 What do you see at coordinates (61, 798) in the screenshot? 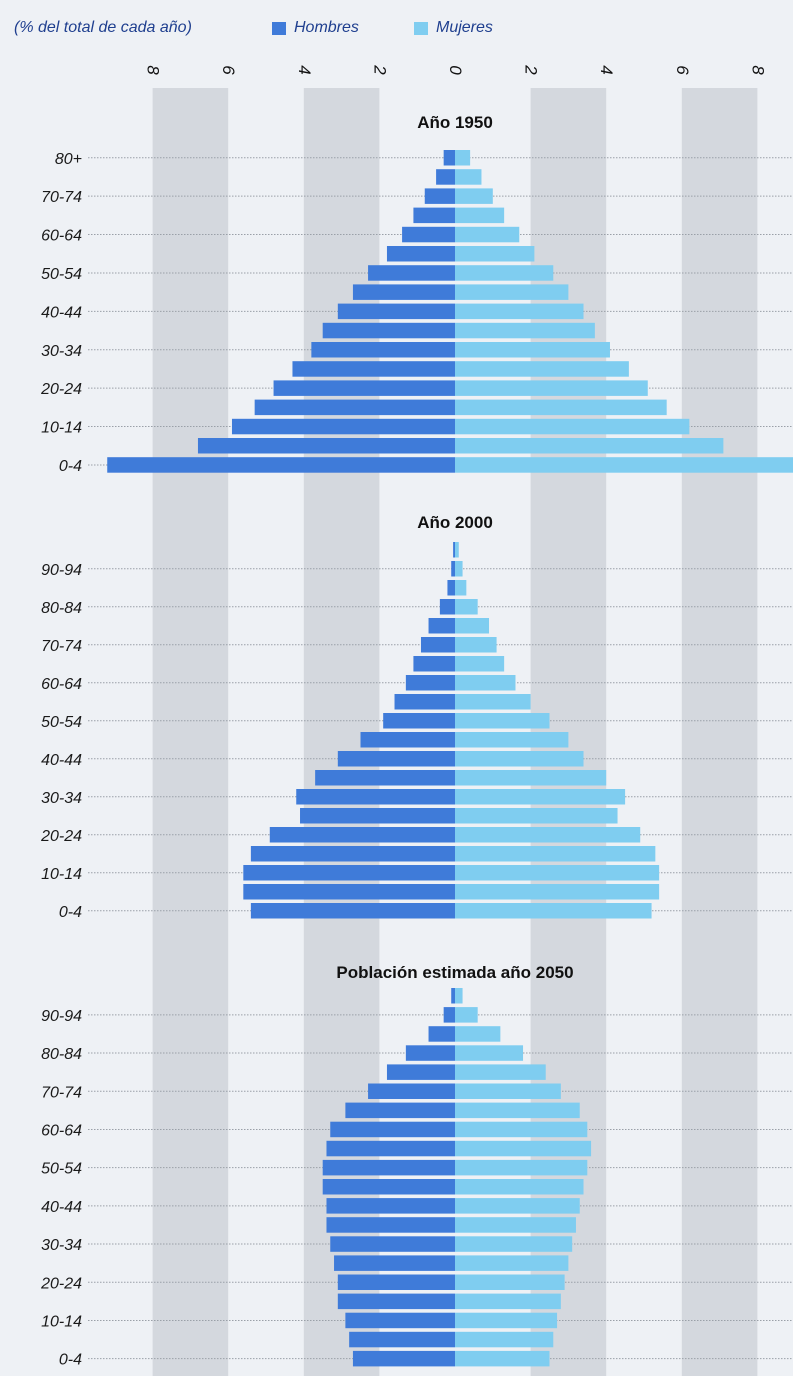
I see `age-group-label: 30-34` at bounding box center [61, 798].